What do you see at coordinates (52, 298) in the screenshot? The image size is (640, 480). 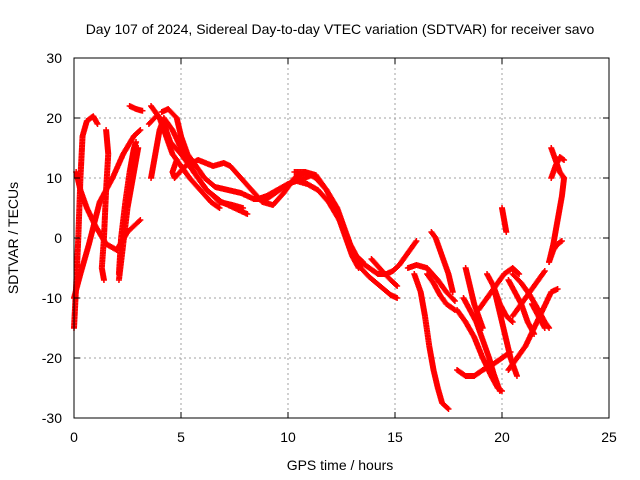 I see `y-tick-label: -10` at bounding box center [52, 298].